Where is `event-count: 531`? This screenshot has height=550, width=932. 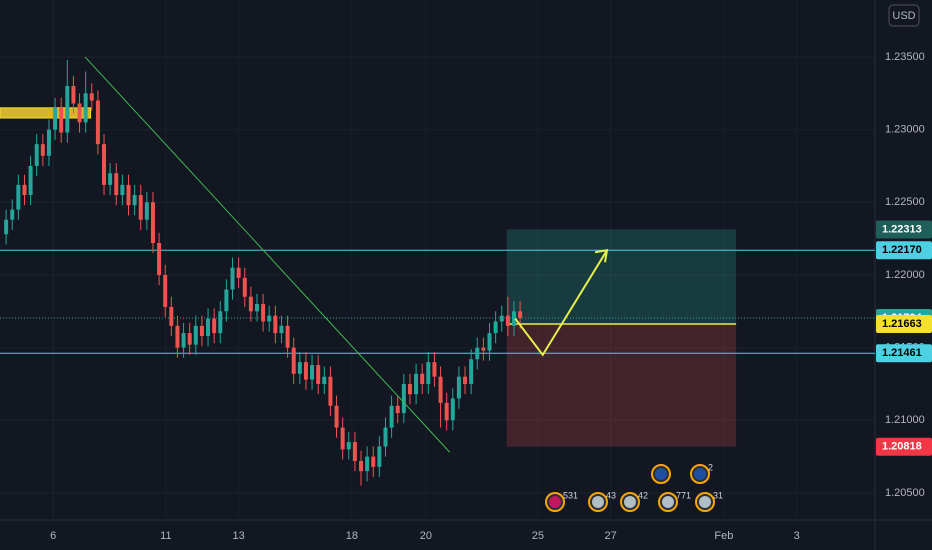
event-count: 531 is located at coordinates (570, 495).